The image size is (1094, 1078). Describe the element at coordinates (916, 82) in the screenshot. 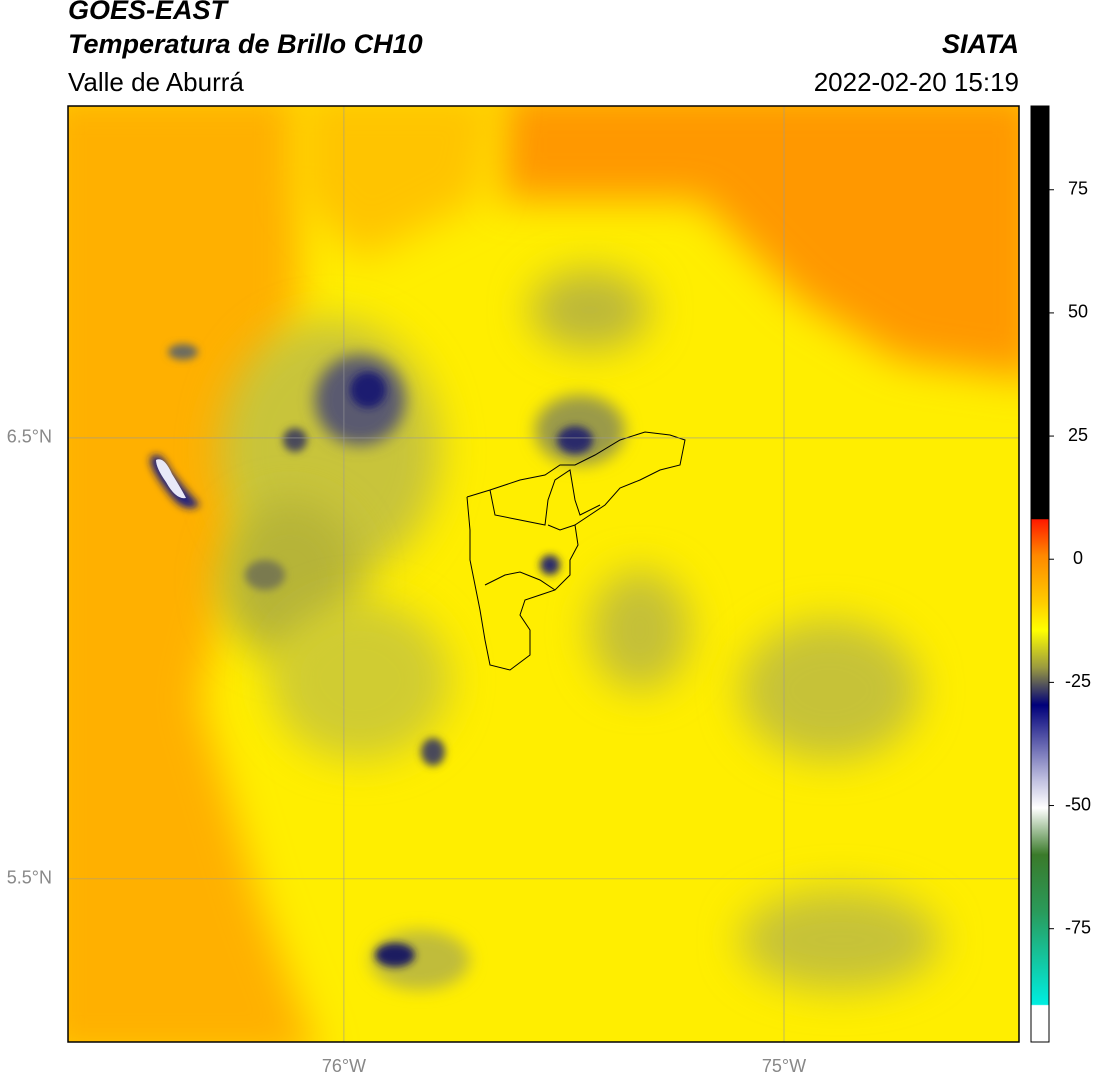

I see `datetime: 2022-02-20 15:19` at that location.